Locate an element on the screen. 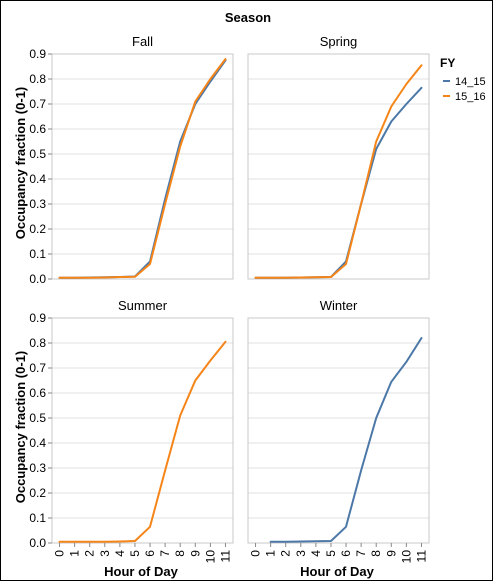 This screenshot has height=586, width=493. y-axis-label-top: Occupancy fraction (0-1) is located at coordinates (20, 163).